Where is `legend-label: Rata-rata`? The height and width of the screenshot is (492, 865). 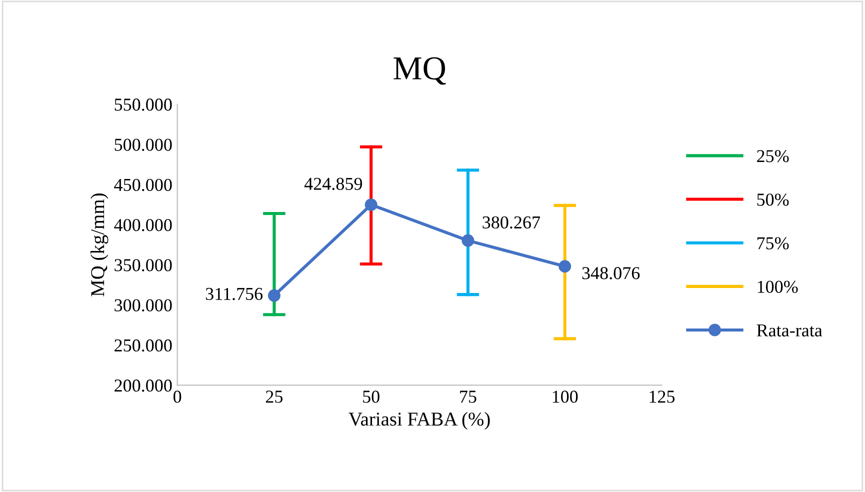
legend-label: Rata-rata is located at coordinates (789, 330).